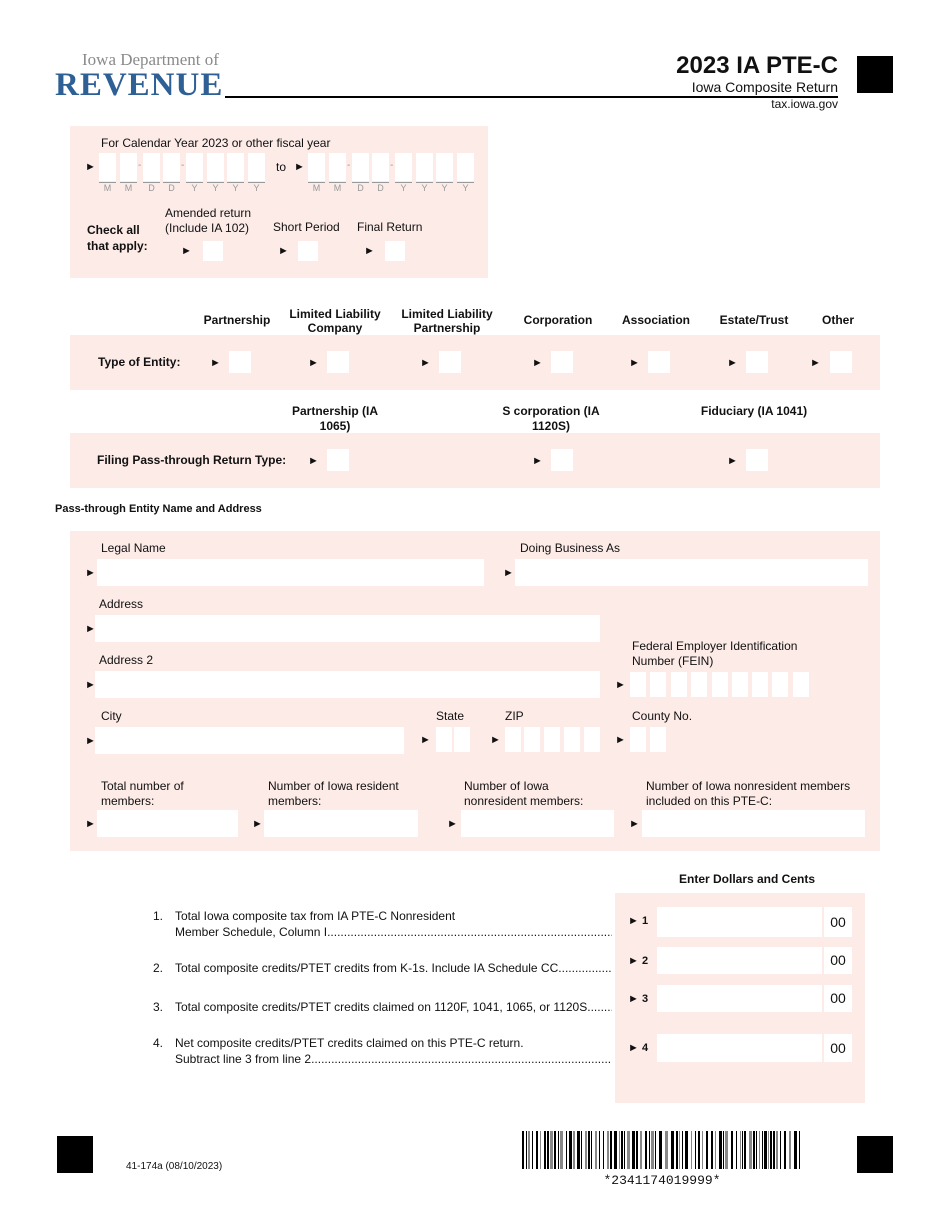  Describe the element at coordinates (551, 418) in the screenshot. I see `filing-header: S corporation (IA 1120S)` at that location.